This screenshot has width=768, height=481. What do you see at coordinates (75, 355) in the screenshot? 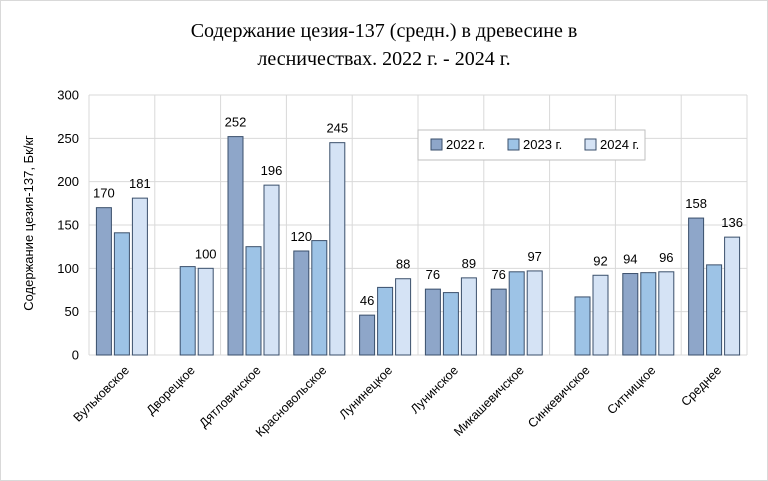
I see `y-tick-label: 0` at bounding box center [75, 355].